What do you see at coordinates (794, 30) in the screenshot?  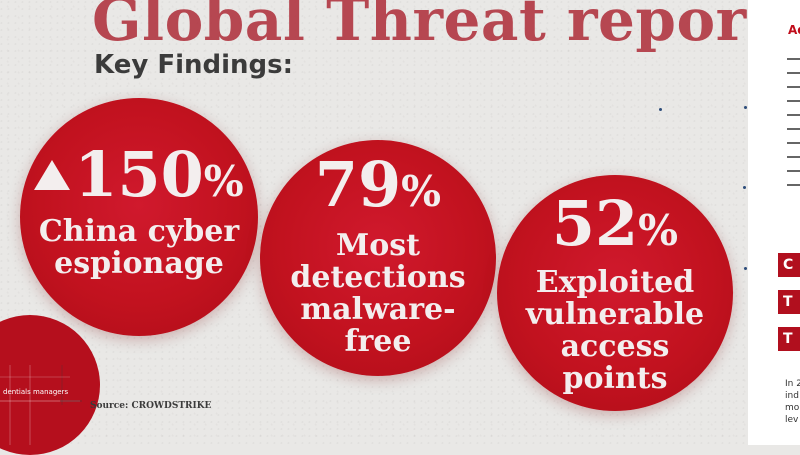 I see `side-panel-heading: Ad` at bounding box center [794, 30].